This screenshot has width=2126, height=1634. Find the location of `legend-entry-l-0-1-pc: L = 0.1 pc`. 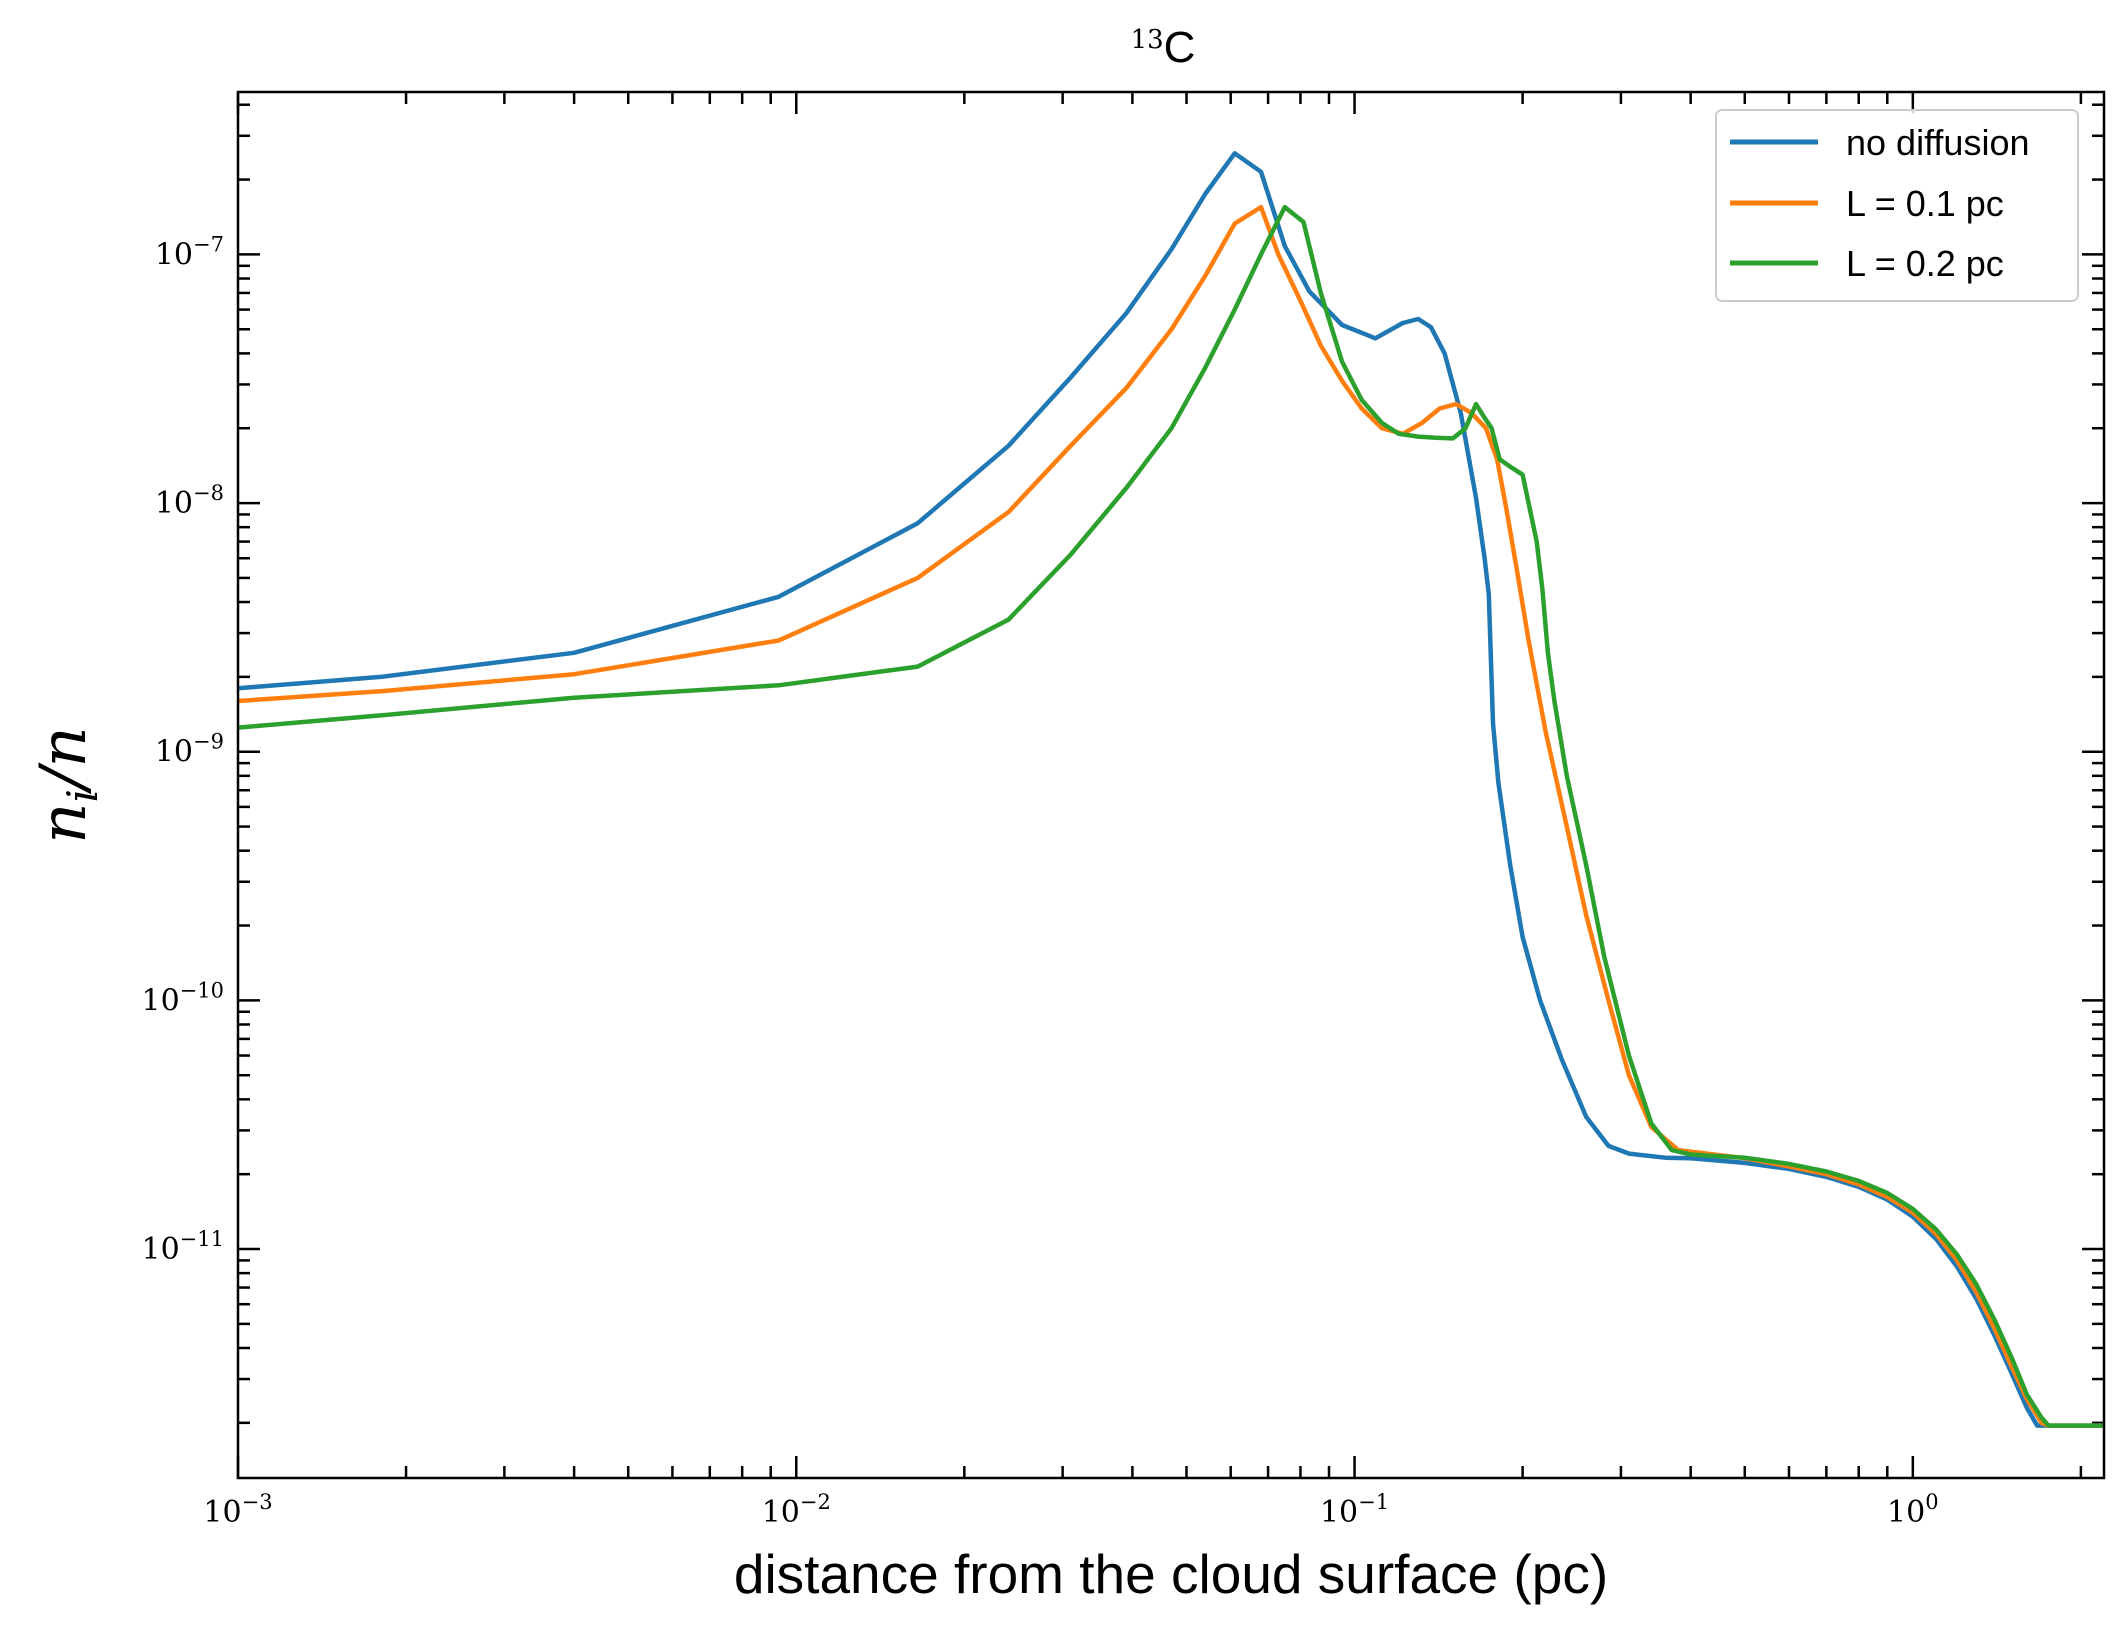

legend-entry-l-0-1-pc: L = 0.1 pc is located at coordinates (1867, 203).